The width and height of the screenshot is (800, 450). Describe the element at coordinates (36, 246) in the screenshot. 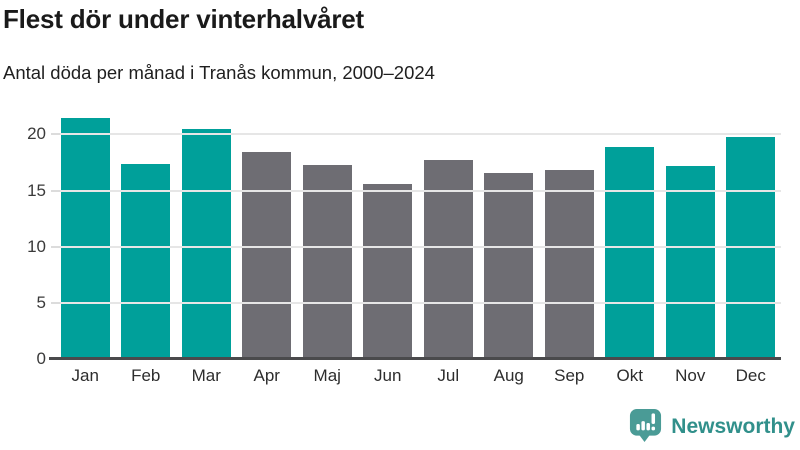

I see `y-axis-tick-label: 10` at that location.